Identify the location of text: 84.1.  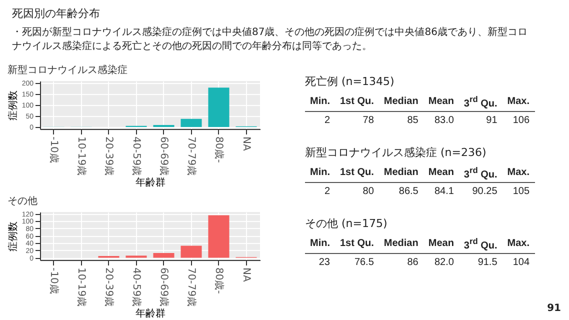
(444, 192).